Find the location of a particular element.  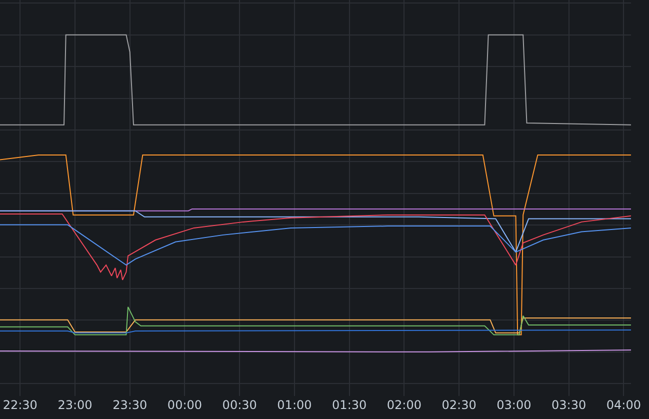

x-tick-label: 01:30 is located at coordinates (349, 405).